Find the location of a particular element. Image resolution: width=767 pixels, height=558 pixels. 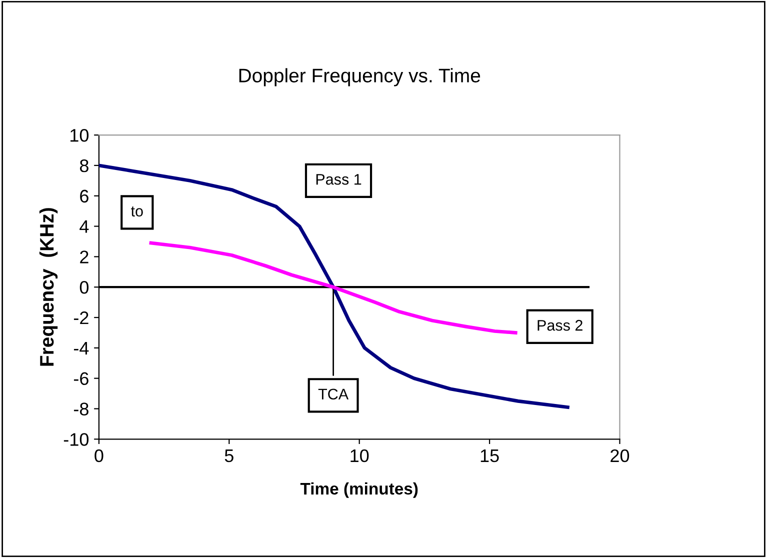

y-tick-label: 0 is located at coordinates (84, 287).